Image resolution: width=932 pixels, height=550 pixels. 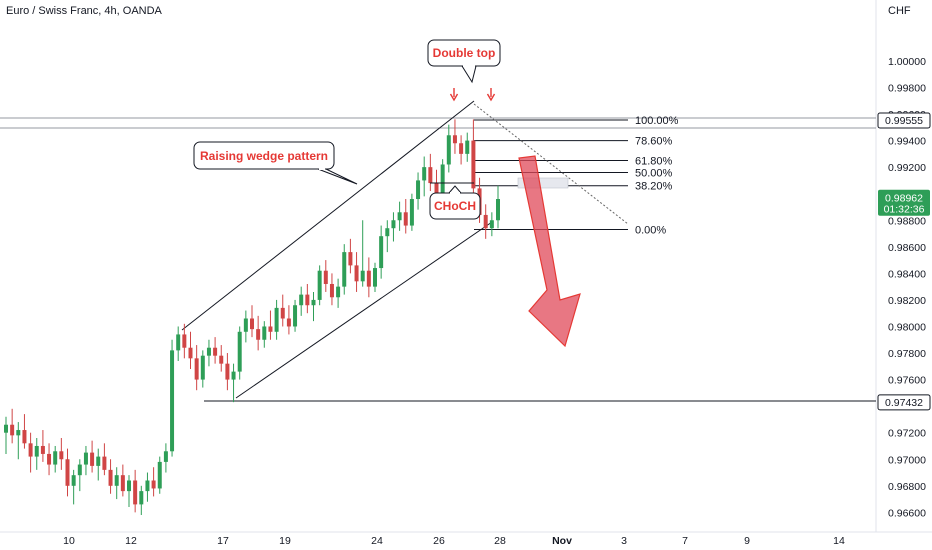 I want to click on fib-highlight-zone, so click(x=543, y=183).